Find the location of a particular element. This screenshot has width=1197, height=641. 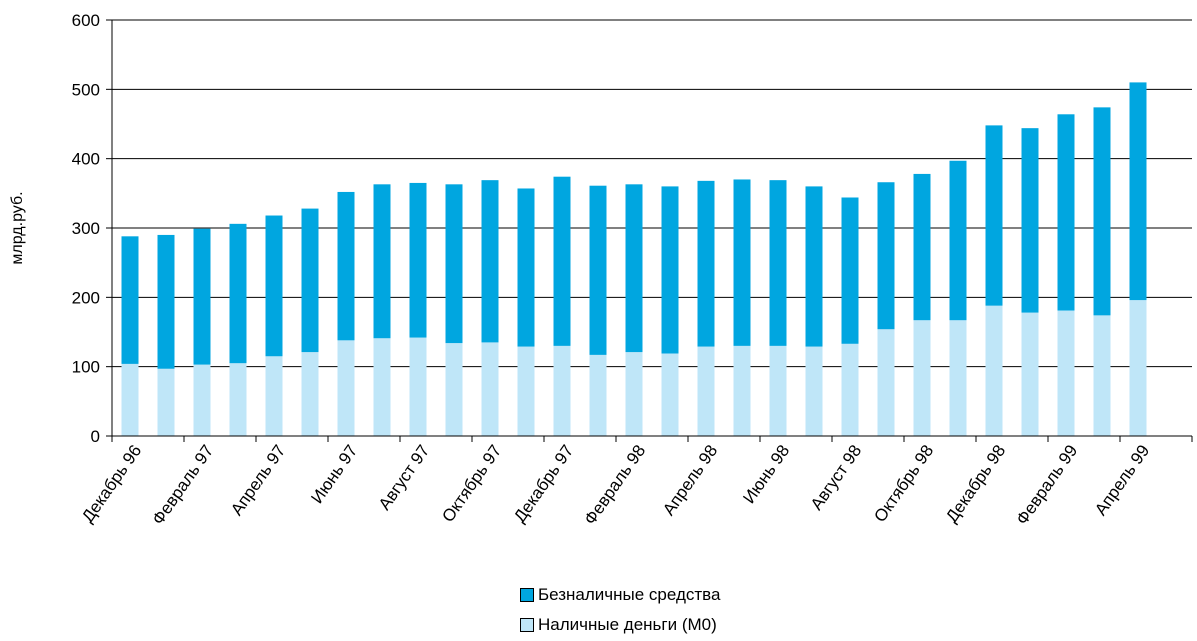

x-tick-label: Апрель 99 is located at coordinates (1122, 480).